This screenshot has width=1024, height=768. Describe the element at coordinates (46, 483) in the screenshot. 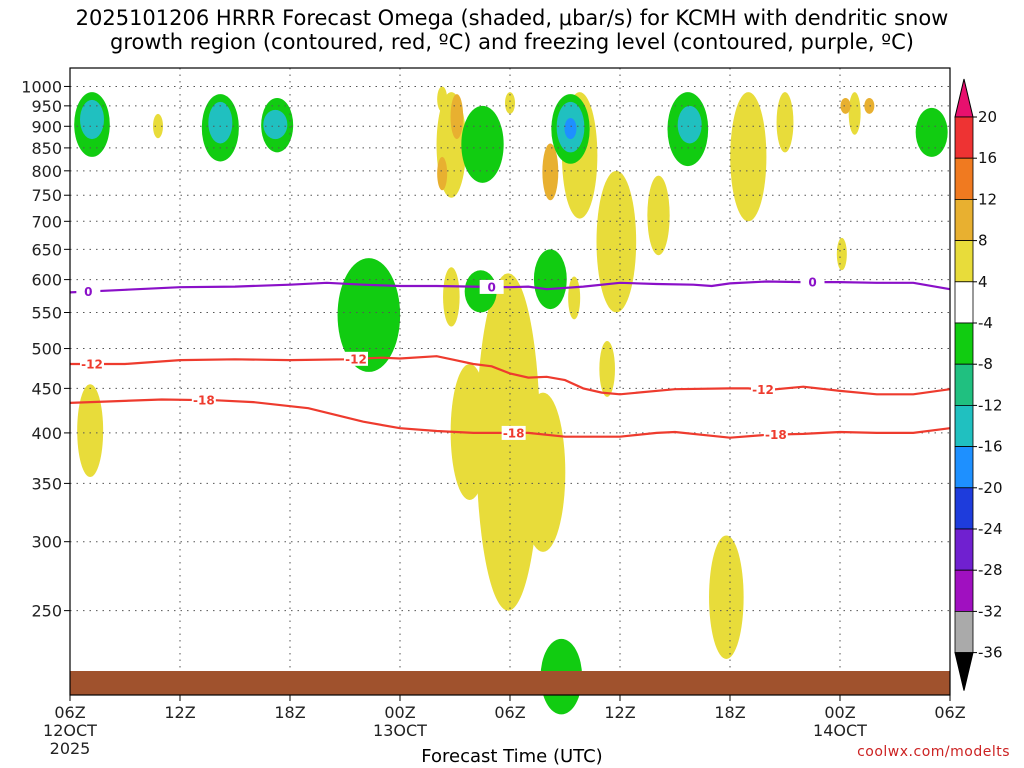

I see `y-tick-label: 350` at that location.